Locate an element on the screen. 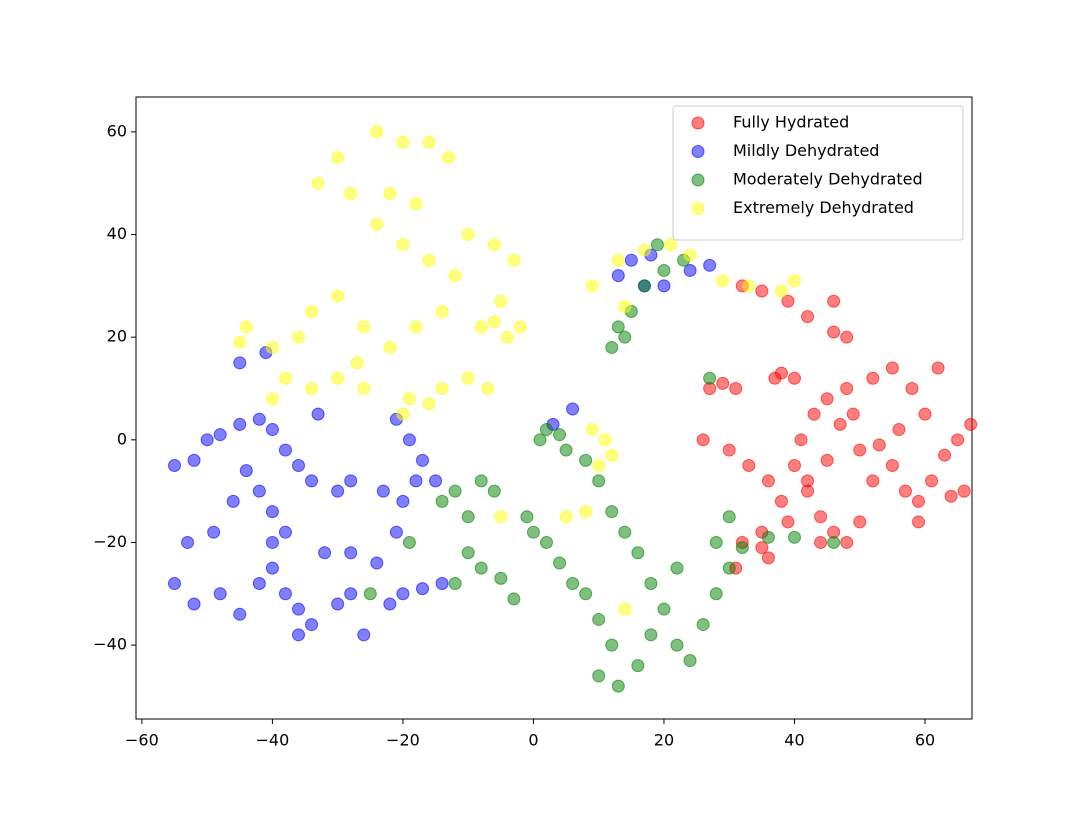 The image size is (1079, 813). x-tick-label: −60 is located at coordinates (142, 740).